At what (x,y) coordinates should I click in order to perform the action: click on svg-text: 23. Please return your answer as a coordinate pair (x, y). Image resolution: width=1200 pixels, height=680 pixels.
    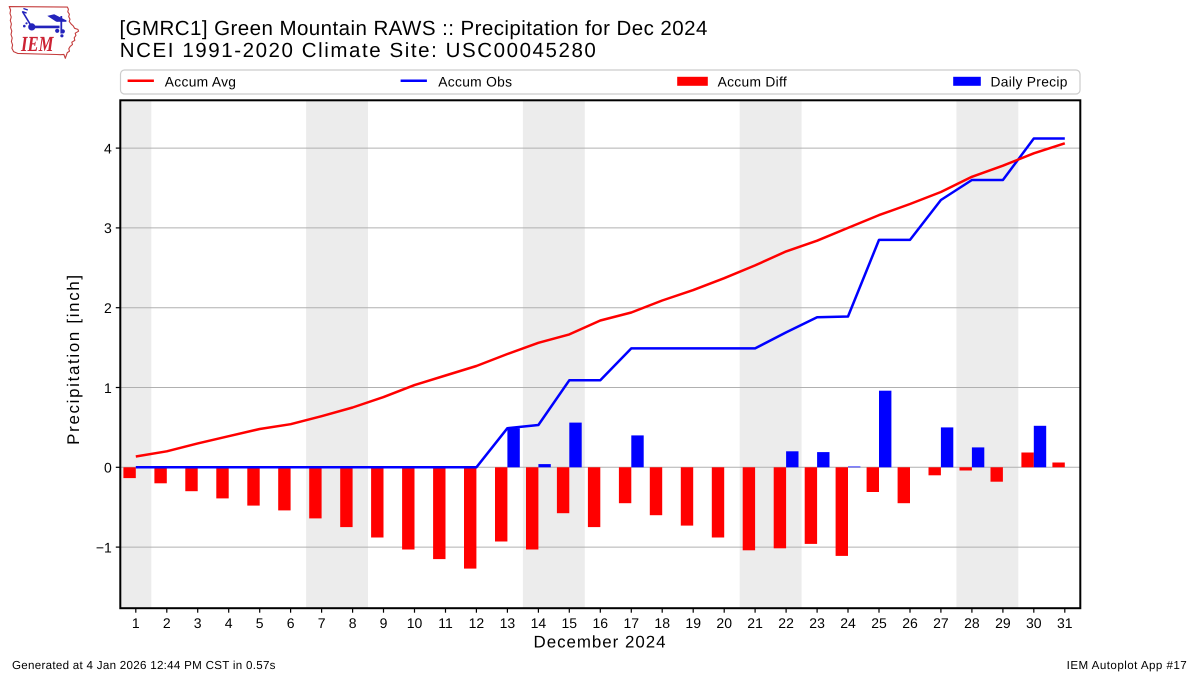
    Looking at the image, I should click on (817, 623).